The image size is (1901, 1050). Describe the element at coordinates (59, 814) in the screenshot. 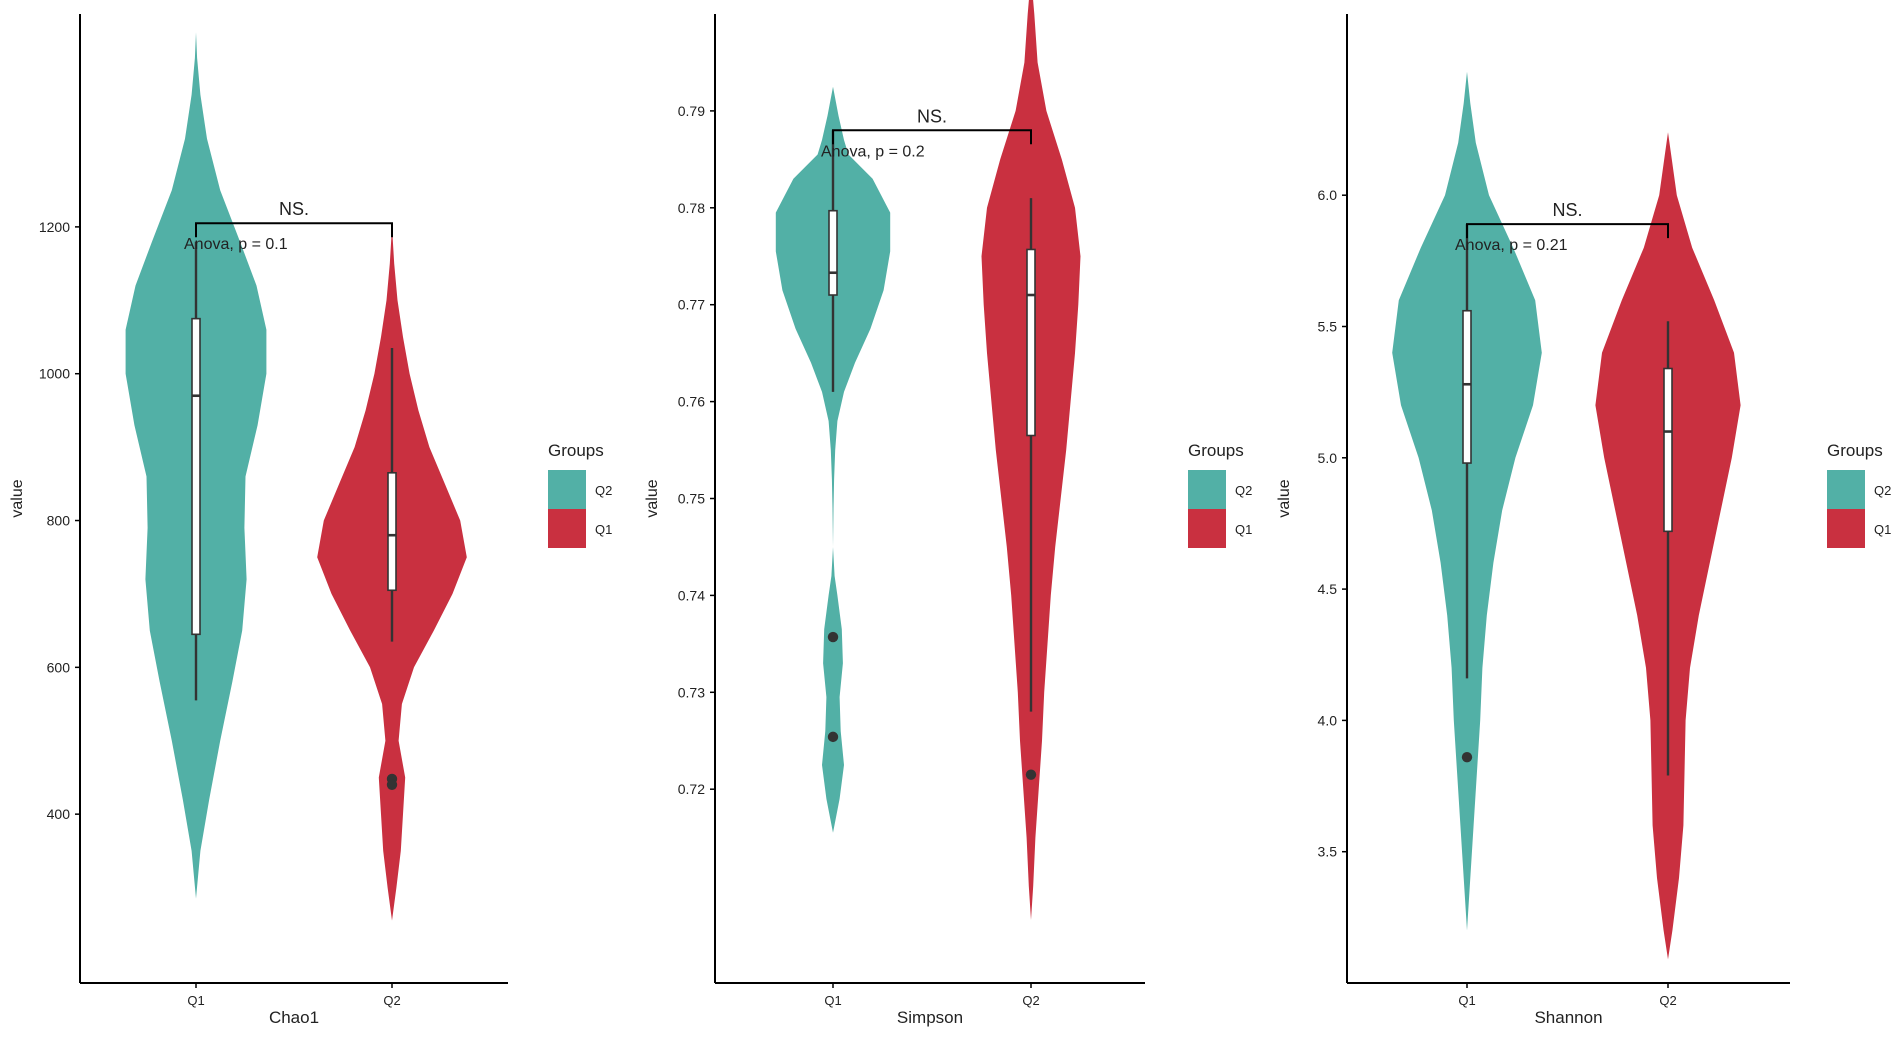

I see `y-tick-label: 400` at that location.